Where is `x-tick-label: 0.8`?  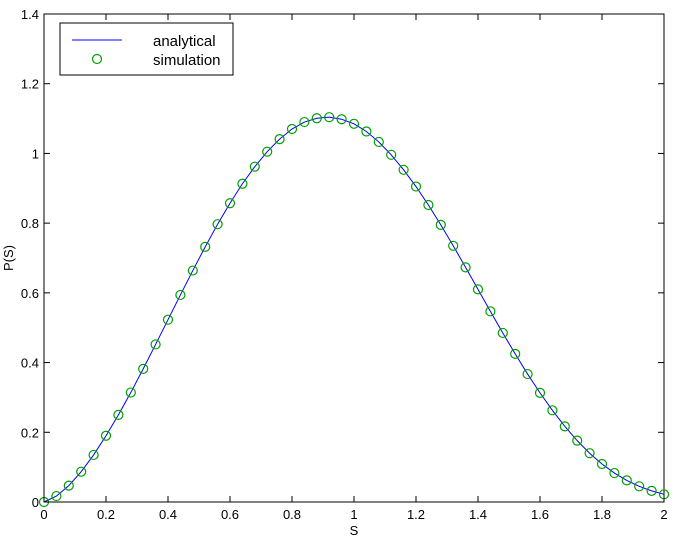 x-tick-label: 0.8 is located at coordinates (292, 514).